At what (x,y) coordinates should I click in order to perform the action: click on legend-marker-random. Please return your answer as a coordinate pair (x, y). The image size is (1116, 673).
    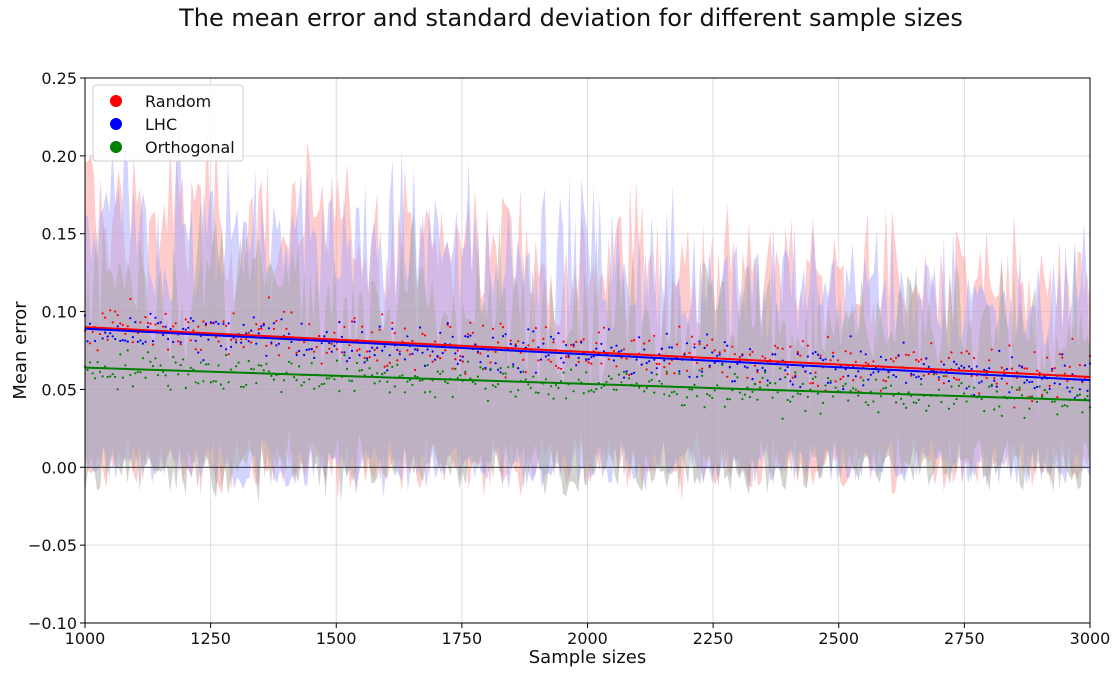
    Looking at the image, I should click on (116, 101).